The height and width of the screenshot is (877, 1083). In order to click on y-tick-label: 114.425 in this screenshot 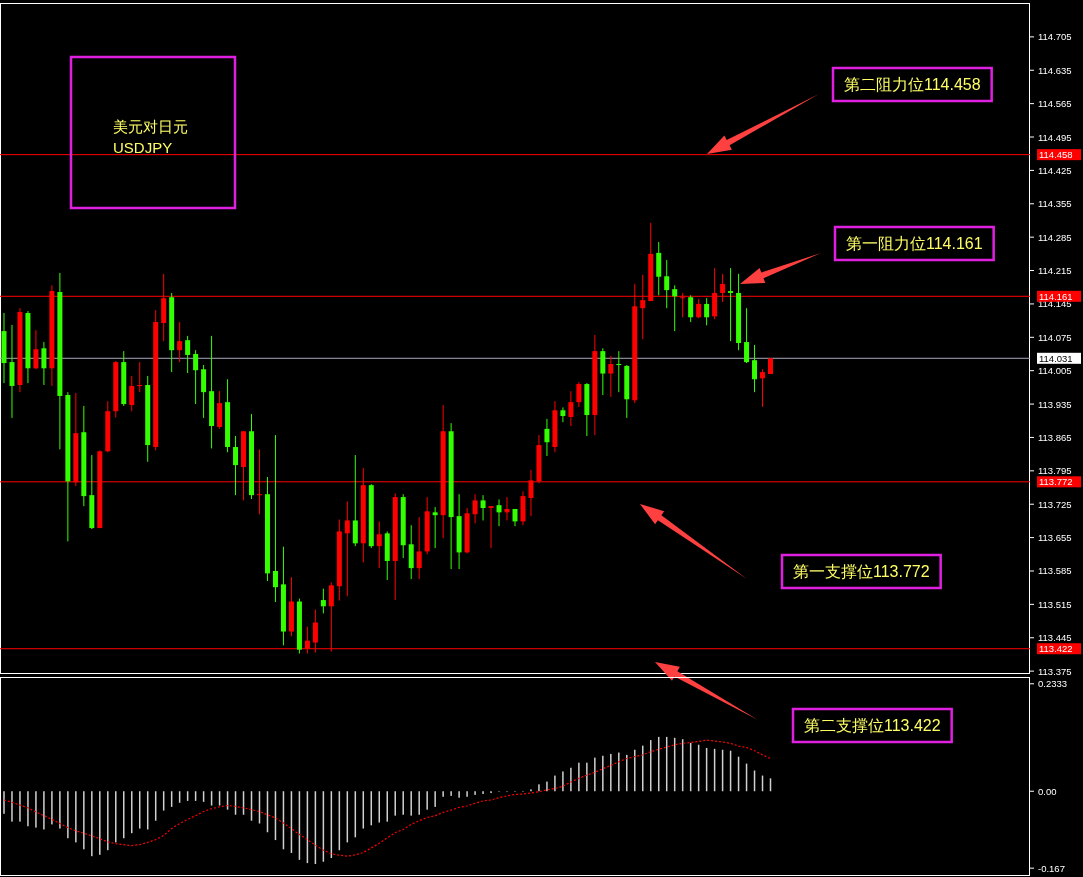, I will do `click(1055, 170)`.